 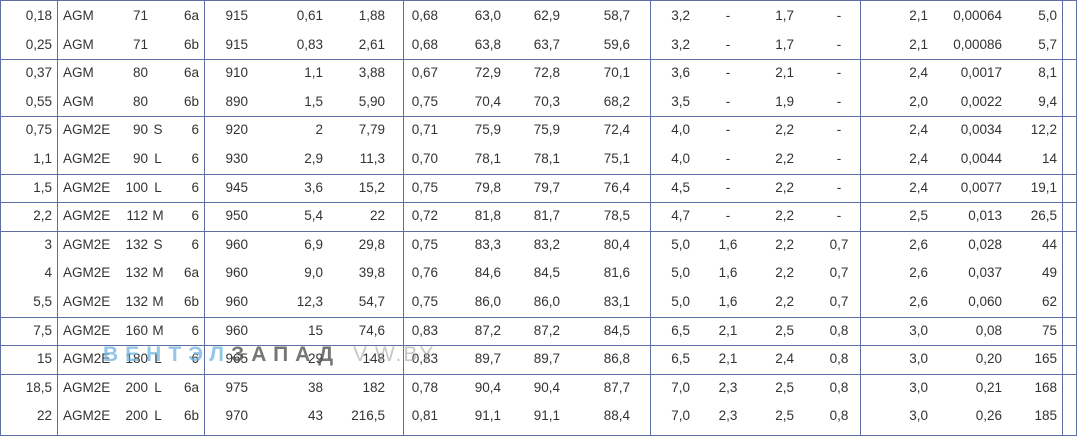 I want to click on table-cell: 180, so click(x=136, y=359).